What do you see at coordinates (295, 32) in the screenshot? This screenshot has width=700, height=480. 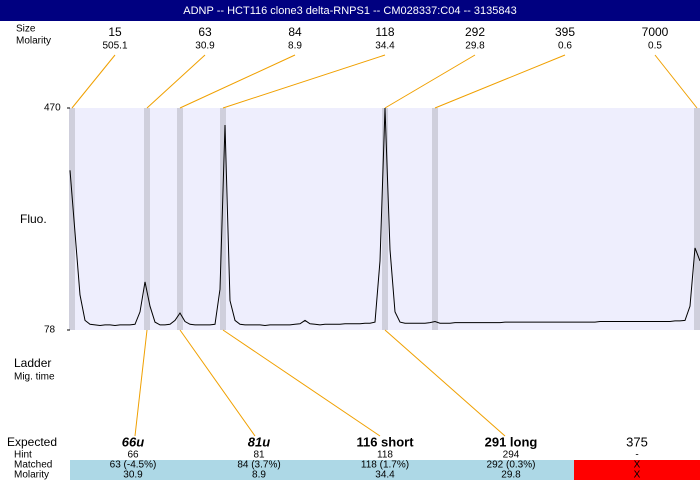 I see `peak-size: 84` at bounding box center [295, 32].